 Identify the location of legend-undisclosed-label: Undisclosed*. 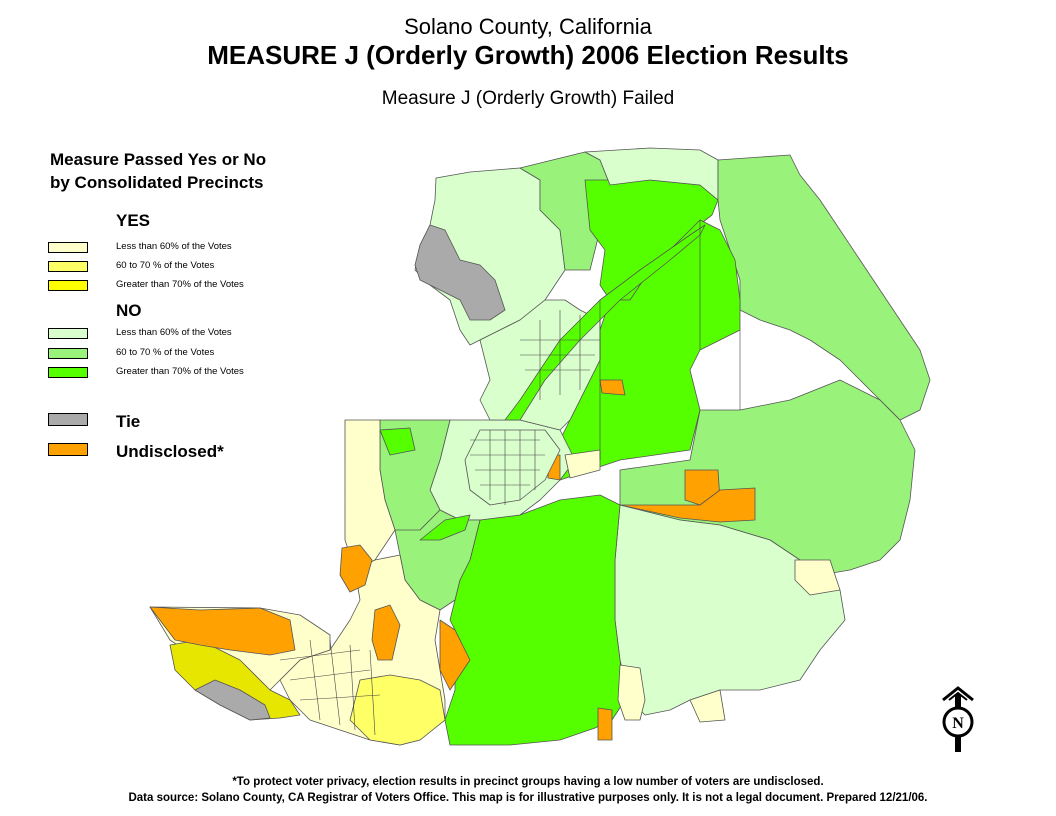
(170, 451).